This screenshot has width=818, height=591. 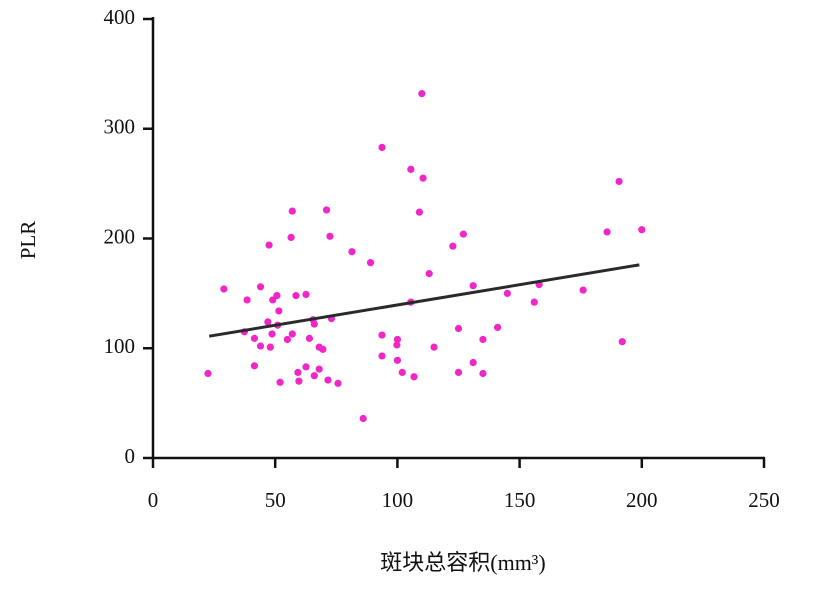 I want to click on x-tick-label: 100, so click(x=398, y=500).